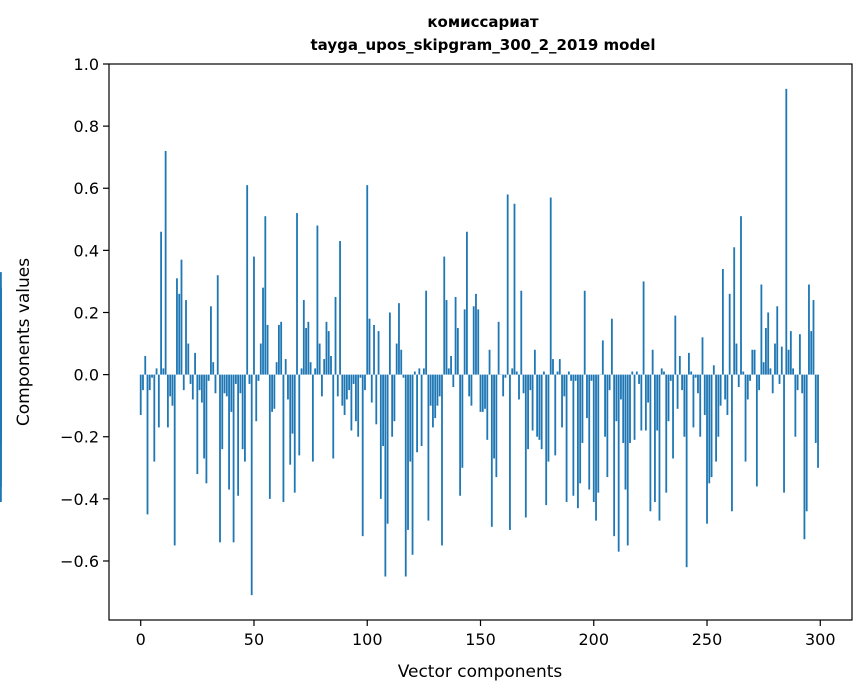 This screenshot has width=867, height=696. Describe the element at coordinates (254, 639) in the screenshot. I see `x-tick-label: 50` at that location.